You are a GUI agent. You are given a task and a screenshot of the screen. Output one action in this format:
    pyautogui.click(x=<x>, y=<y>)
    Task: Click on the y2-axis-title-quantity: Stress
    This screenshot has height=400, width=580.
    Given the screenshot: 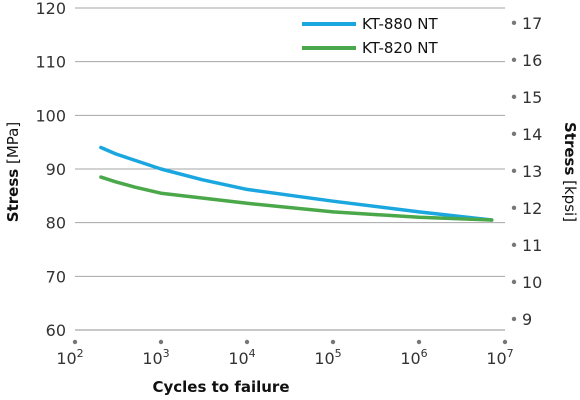 What is the action you would take?
    pyautogui.click(x=570, y=148)
    